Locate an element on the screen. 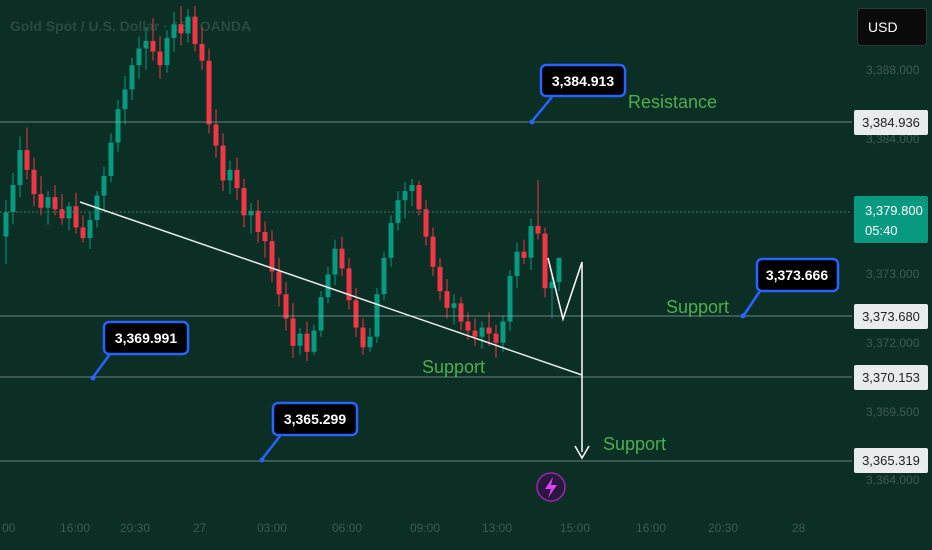 This screenshot has height=550, width=932. callout-price-resistance: 3,384.913 is located at coordinates (579, 92).